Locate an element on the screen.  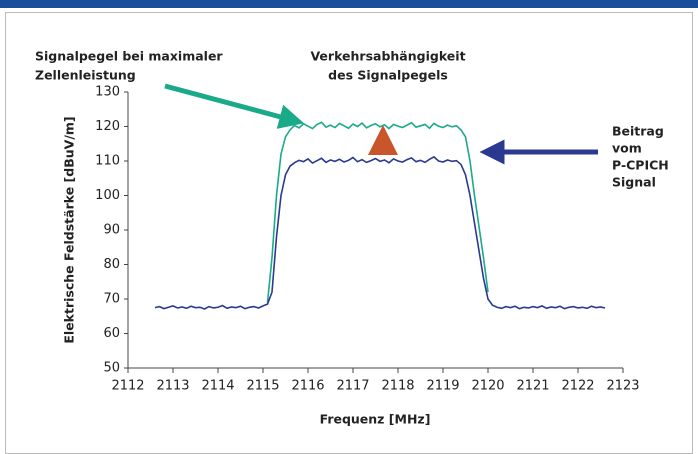
x-tick-label: 2122 is located at coordinates (577, 386).